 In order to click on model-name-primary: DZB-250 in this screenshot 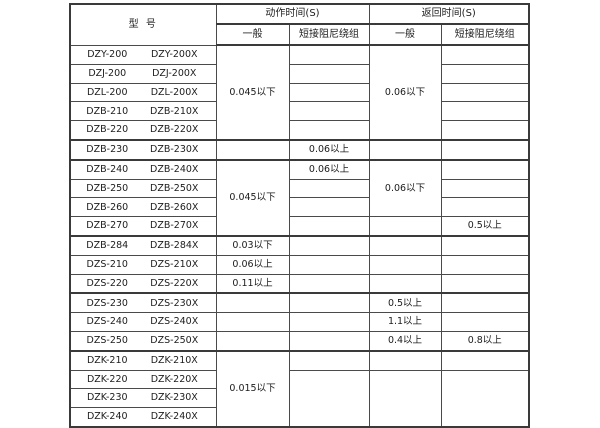, I will do `click(107, 188)`.